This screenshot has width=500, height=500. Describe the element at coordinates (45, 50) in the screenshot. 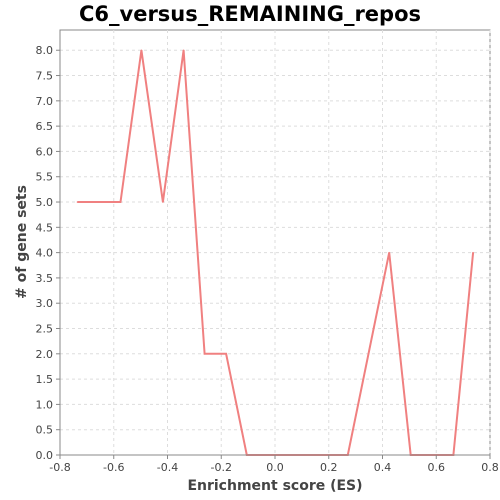

I see `y-tick-label: 8.0` at that location.